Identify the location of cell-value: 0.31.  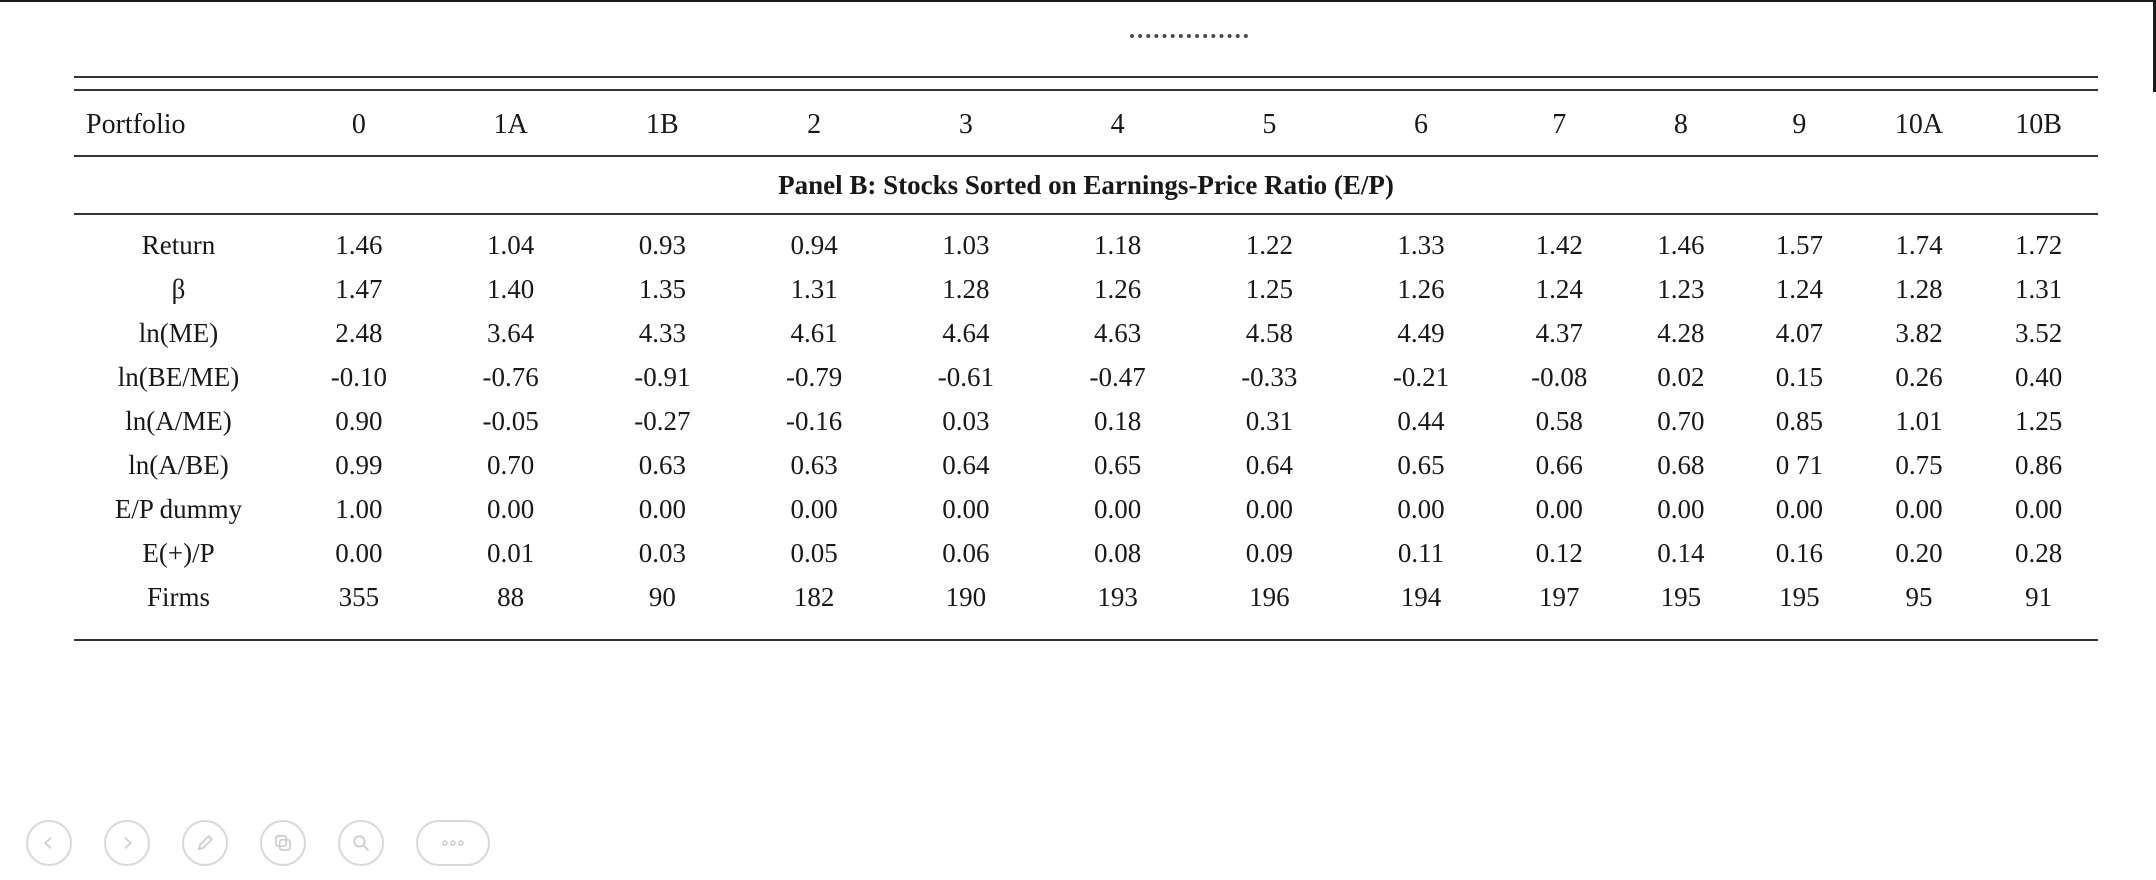
(1269, 421).